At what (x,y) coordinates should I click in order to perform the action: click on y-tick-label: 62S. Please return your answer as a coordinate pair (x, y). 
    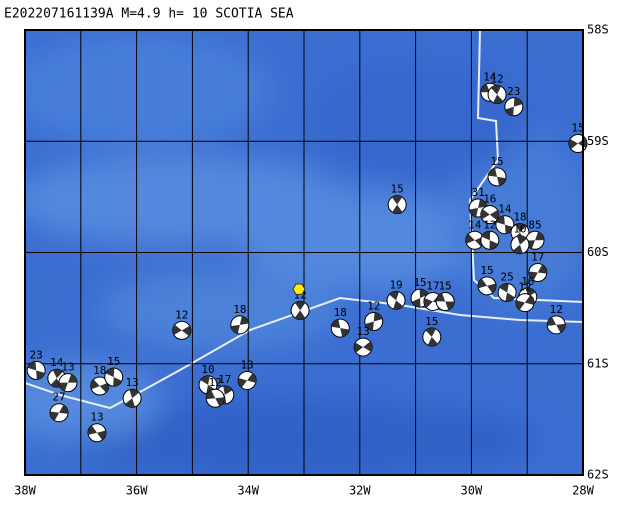
    Looking at the image, I should click on (598, 475).